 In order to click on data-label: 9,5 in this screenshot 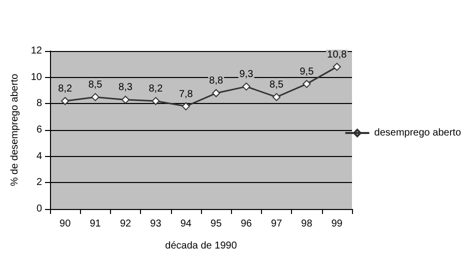, I will do `click(307, 72)`.